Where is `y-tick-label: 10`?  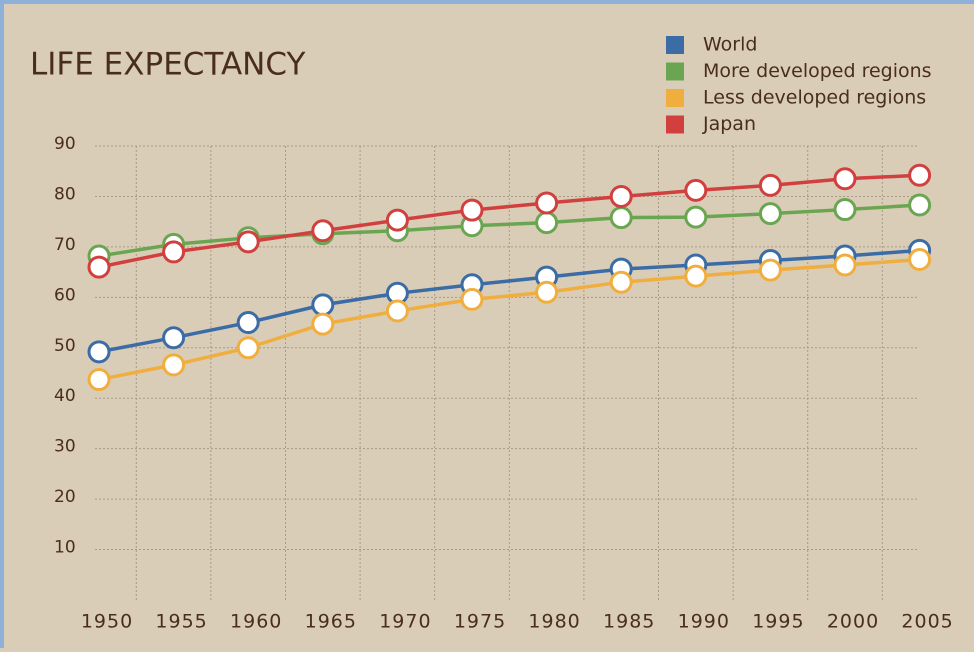
y-tick-label: 10 is located at coordinates (65, 548).